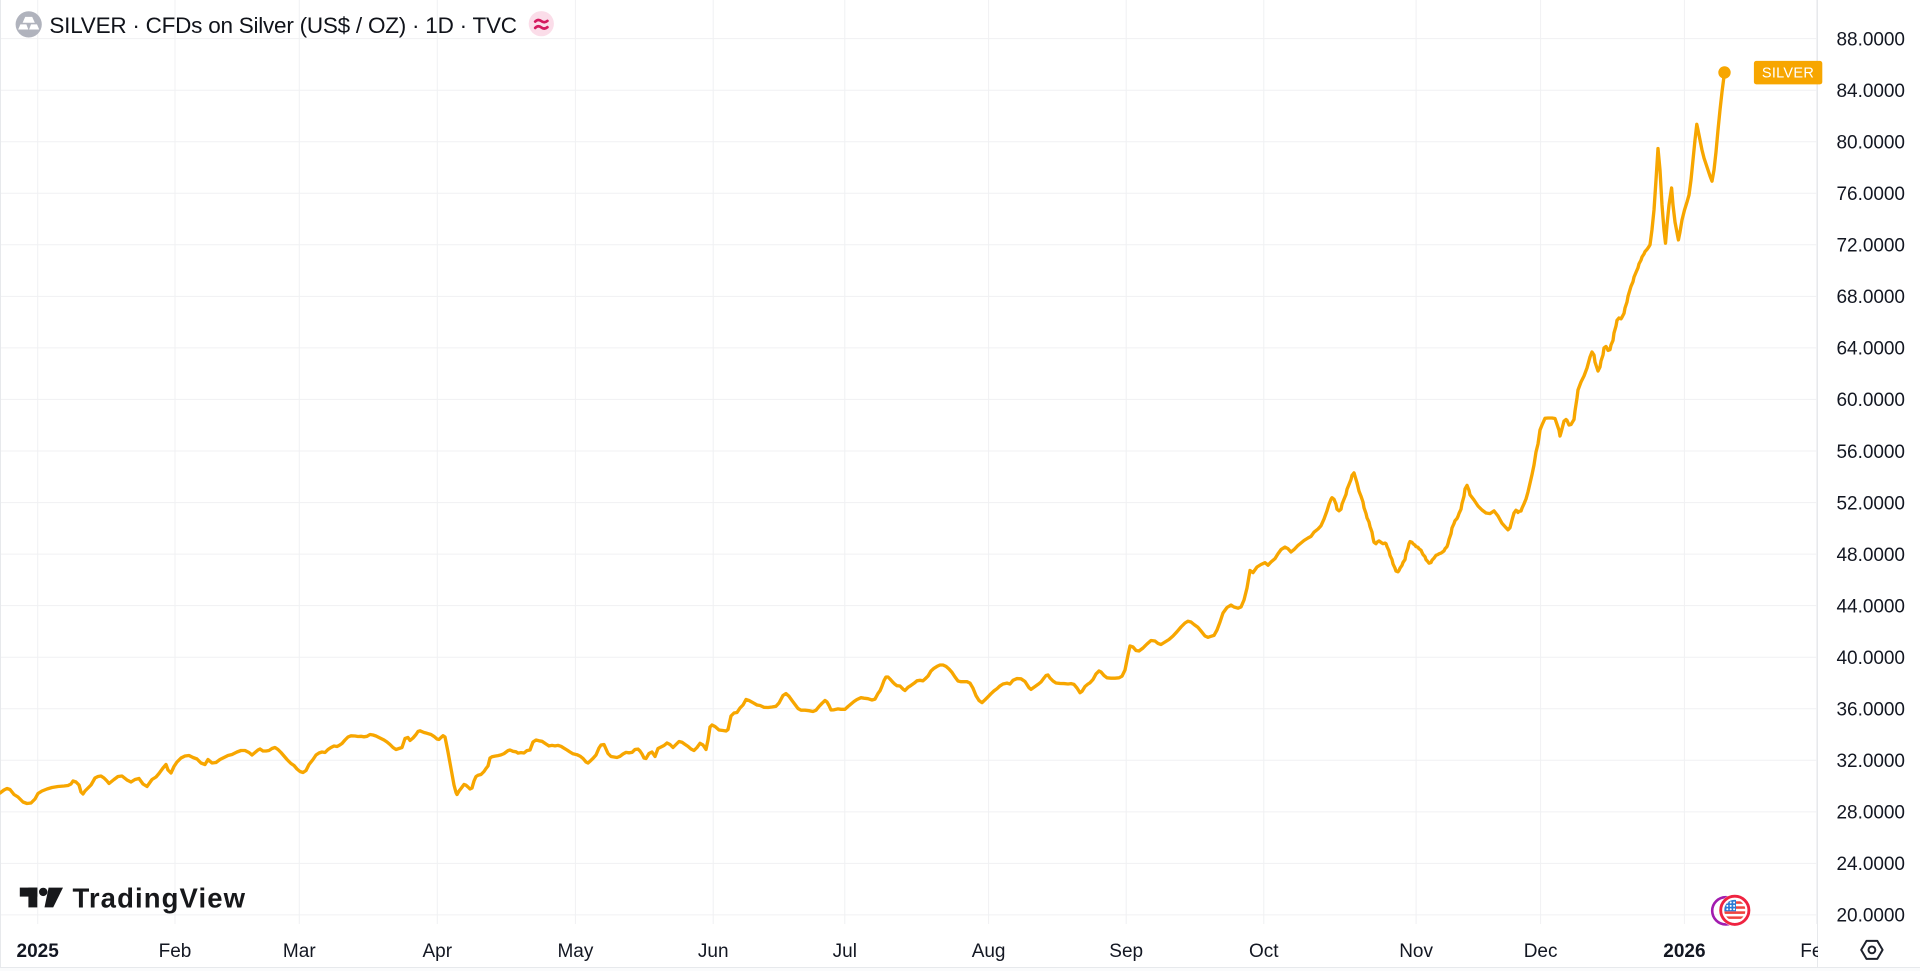 The width and height of the screenshot is (1920, 971). Describe the element at coordinates (1871, 555) in the screenshot. I see `svg-text: 48.0000` at that location.